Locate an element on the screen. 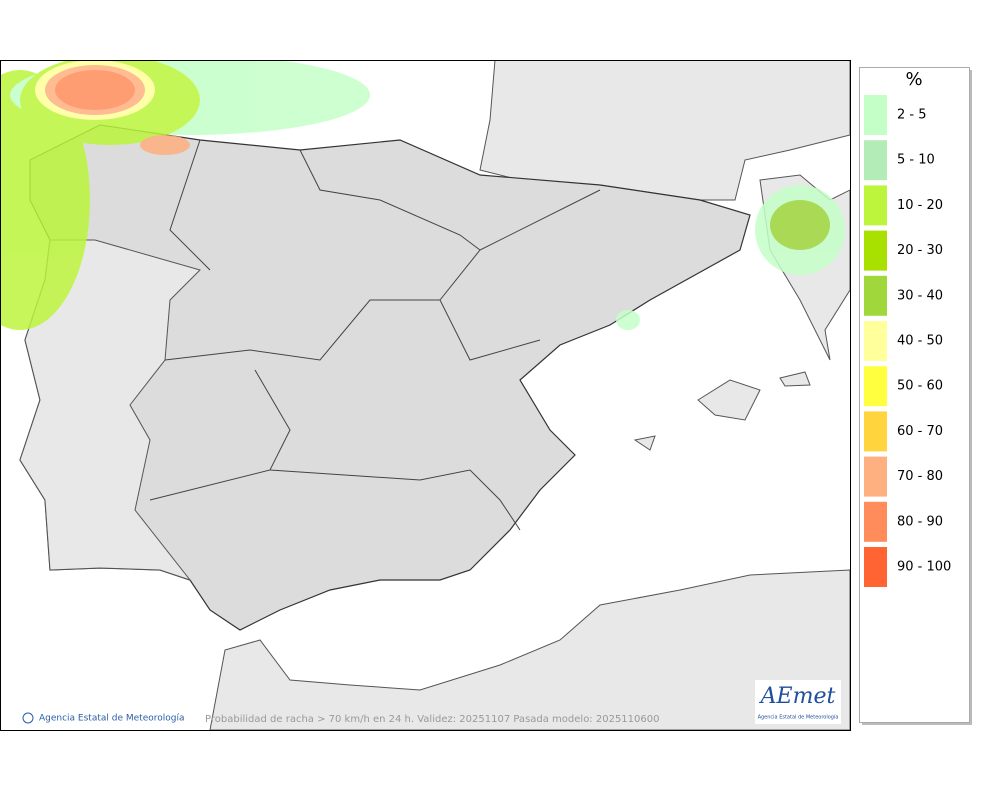 The width and height of the screenshot is (1000, 794). legend-label: 50 - 60 is located at coordinates (920, 386).